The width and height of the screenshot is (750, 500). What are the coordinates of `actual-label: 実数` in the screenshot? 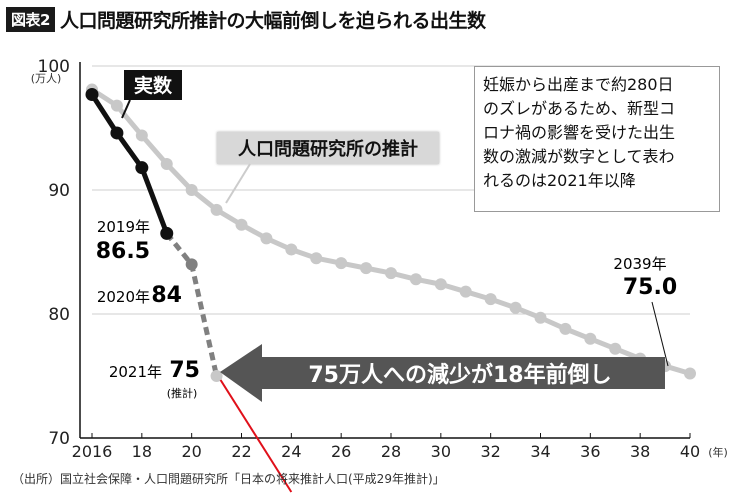 It's located at (153, 85).